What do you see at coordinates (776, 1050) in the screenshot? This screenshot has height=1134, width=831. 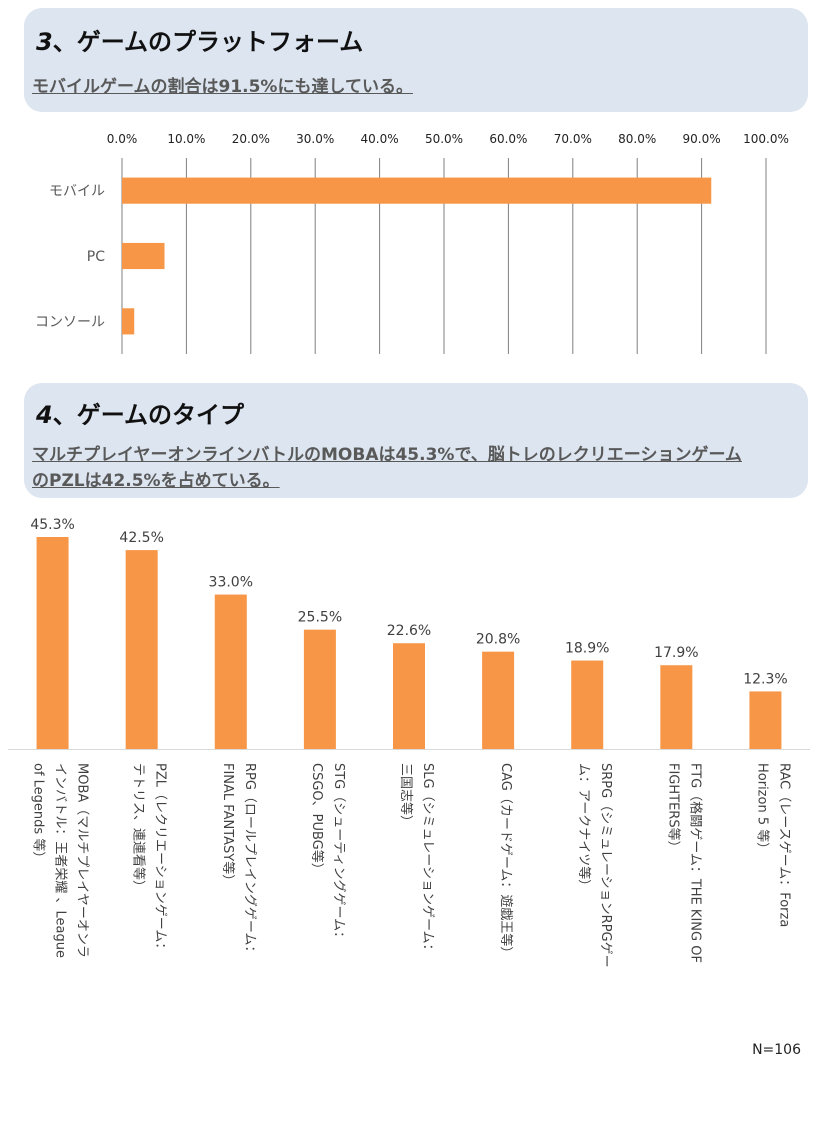 I see `sample-size-note: N=106` at bounding box center [776, 1050].